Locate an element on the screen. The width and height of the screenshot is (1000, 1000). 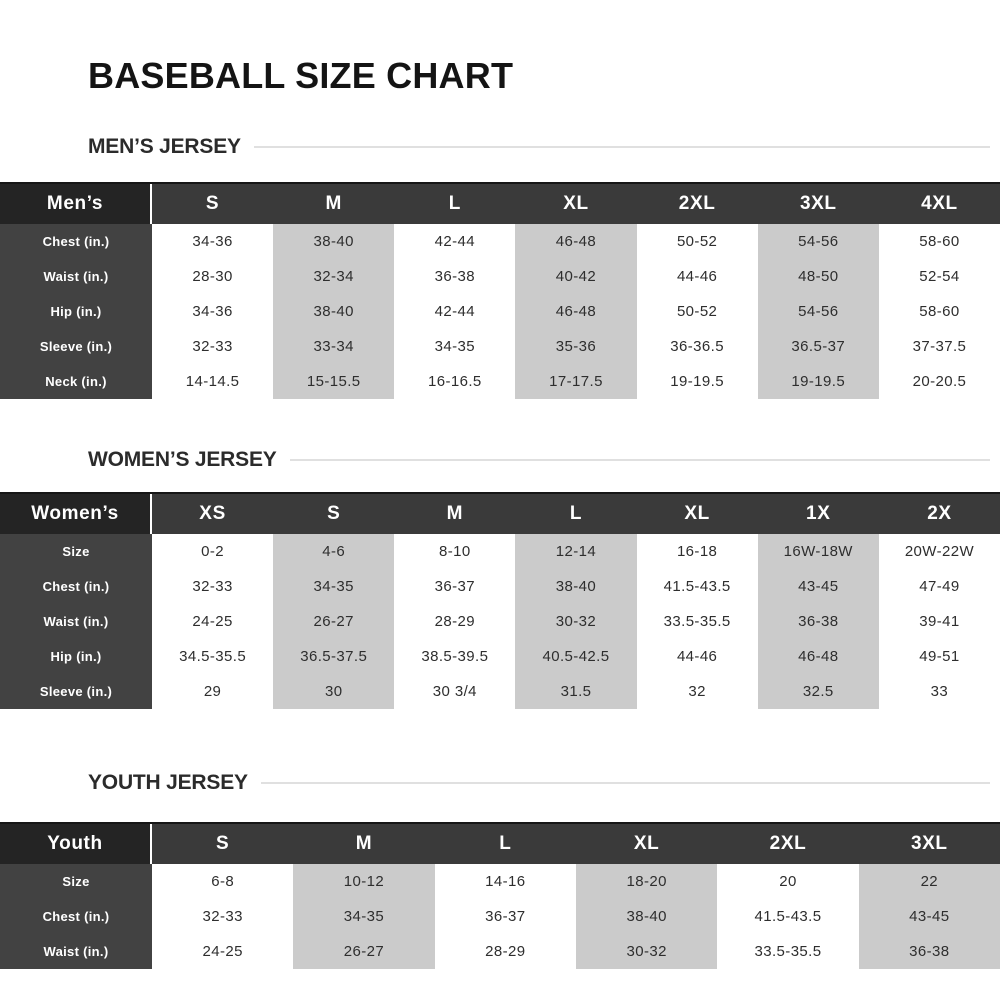
column-header-xs: XS is located at coordinates (213, 514).